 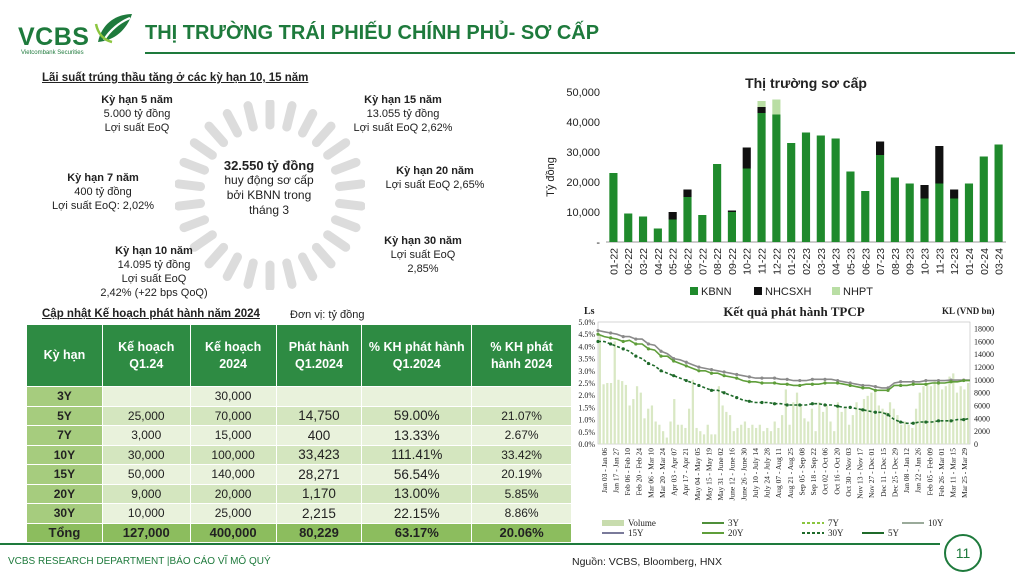 What do you see at coordinates (151, 314) in the screenshot?
I see `plan-title: Cập nhật Kế hoạch phát hành năm 2024` at bounding box center [151, 314].